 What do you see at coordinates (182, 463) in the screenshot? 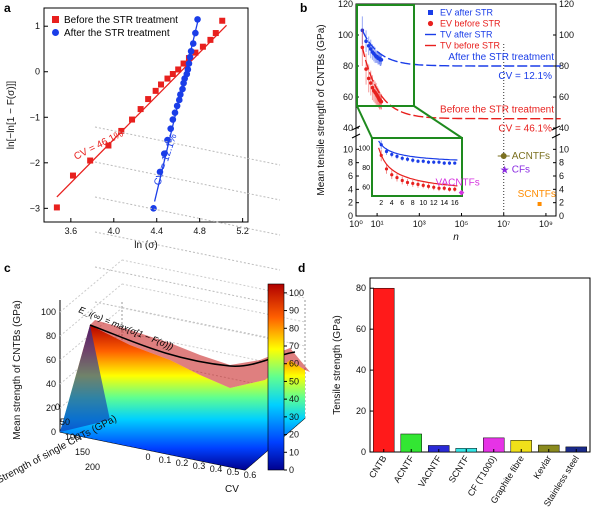
I see `x-tick-label: 0.2` at bounding box center [182, 463].